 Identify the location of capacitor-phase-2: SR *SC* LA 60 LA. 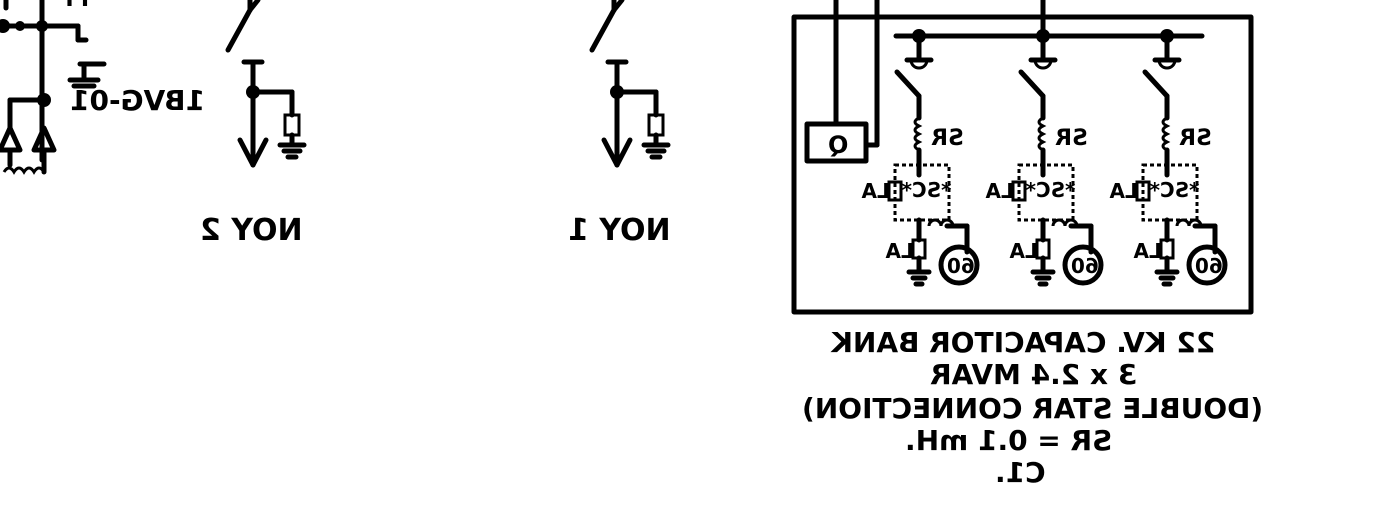
(1044, 158).